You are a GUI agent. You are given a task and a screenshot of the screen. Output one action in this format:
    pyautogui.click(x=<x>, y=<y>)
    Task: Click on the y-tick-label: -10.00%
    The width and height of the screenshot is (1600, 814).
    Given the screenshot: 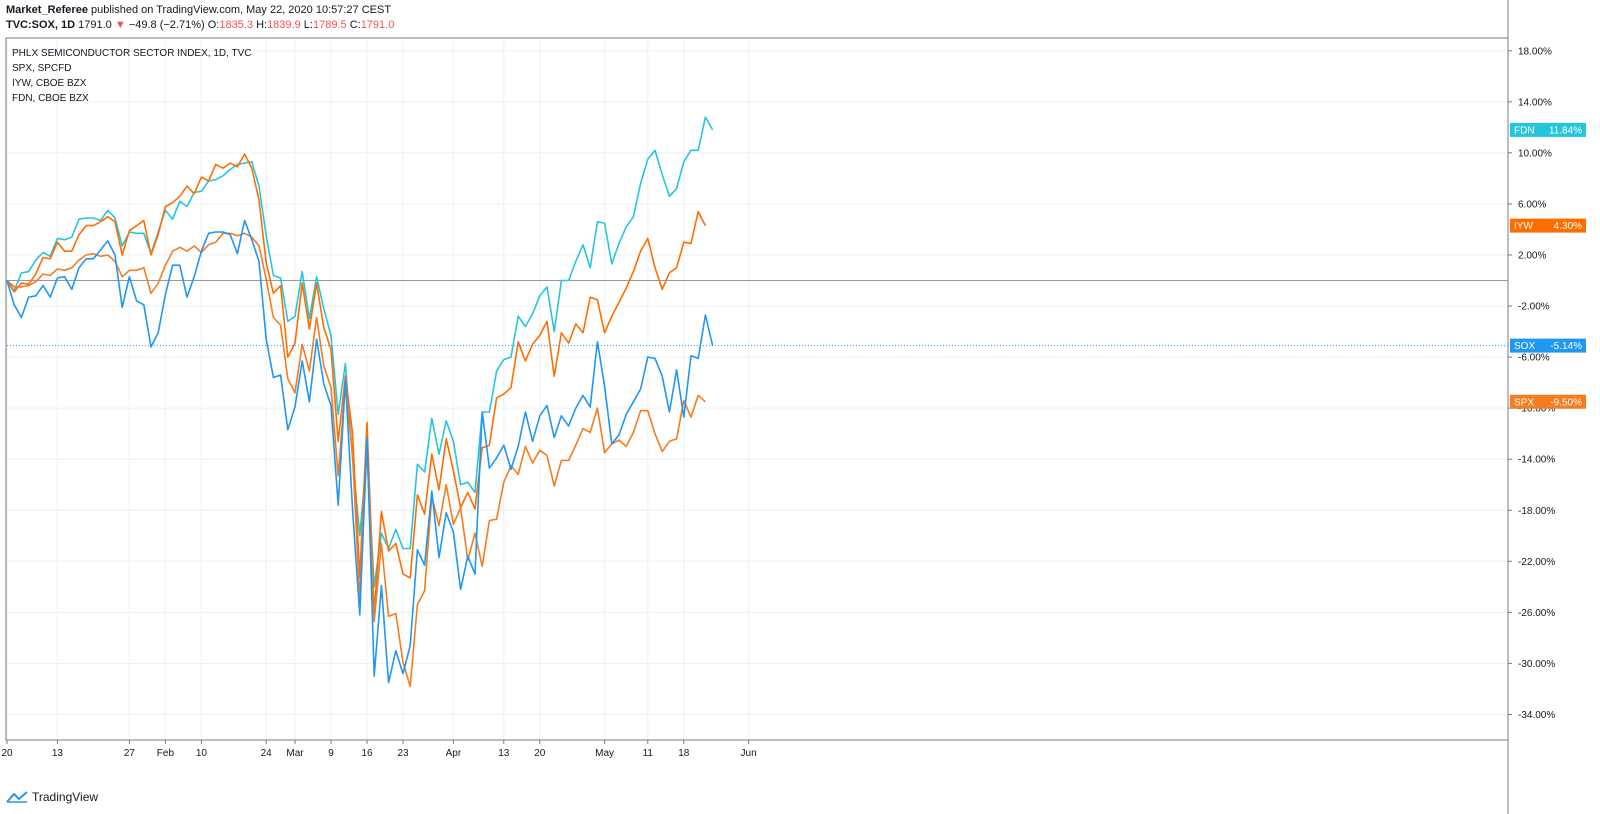 What is the action you would take?
    pyautogui.click(x=1536, y=409)
    